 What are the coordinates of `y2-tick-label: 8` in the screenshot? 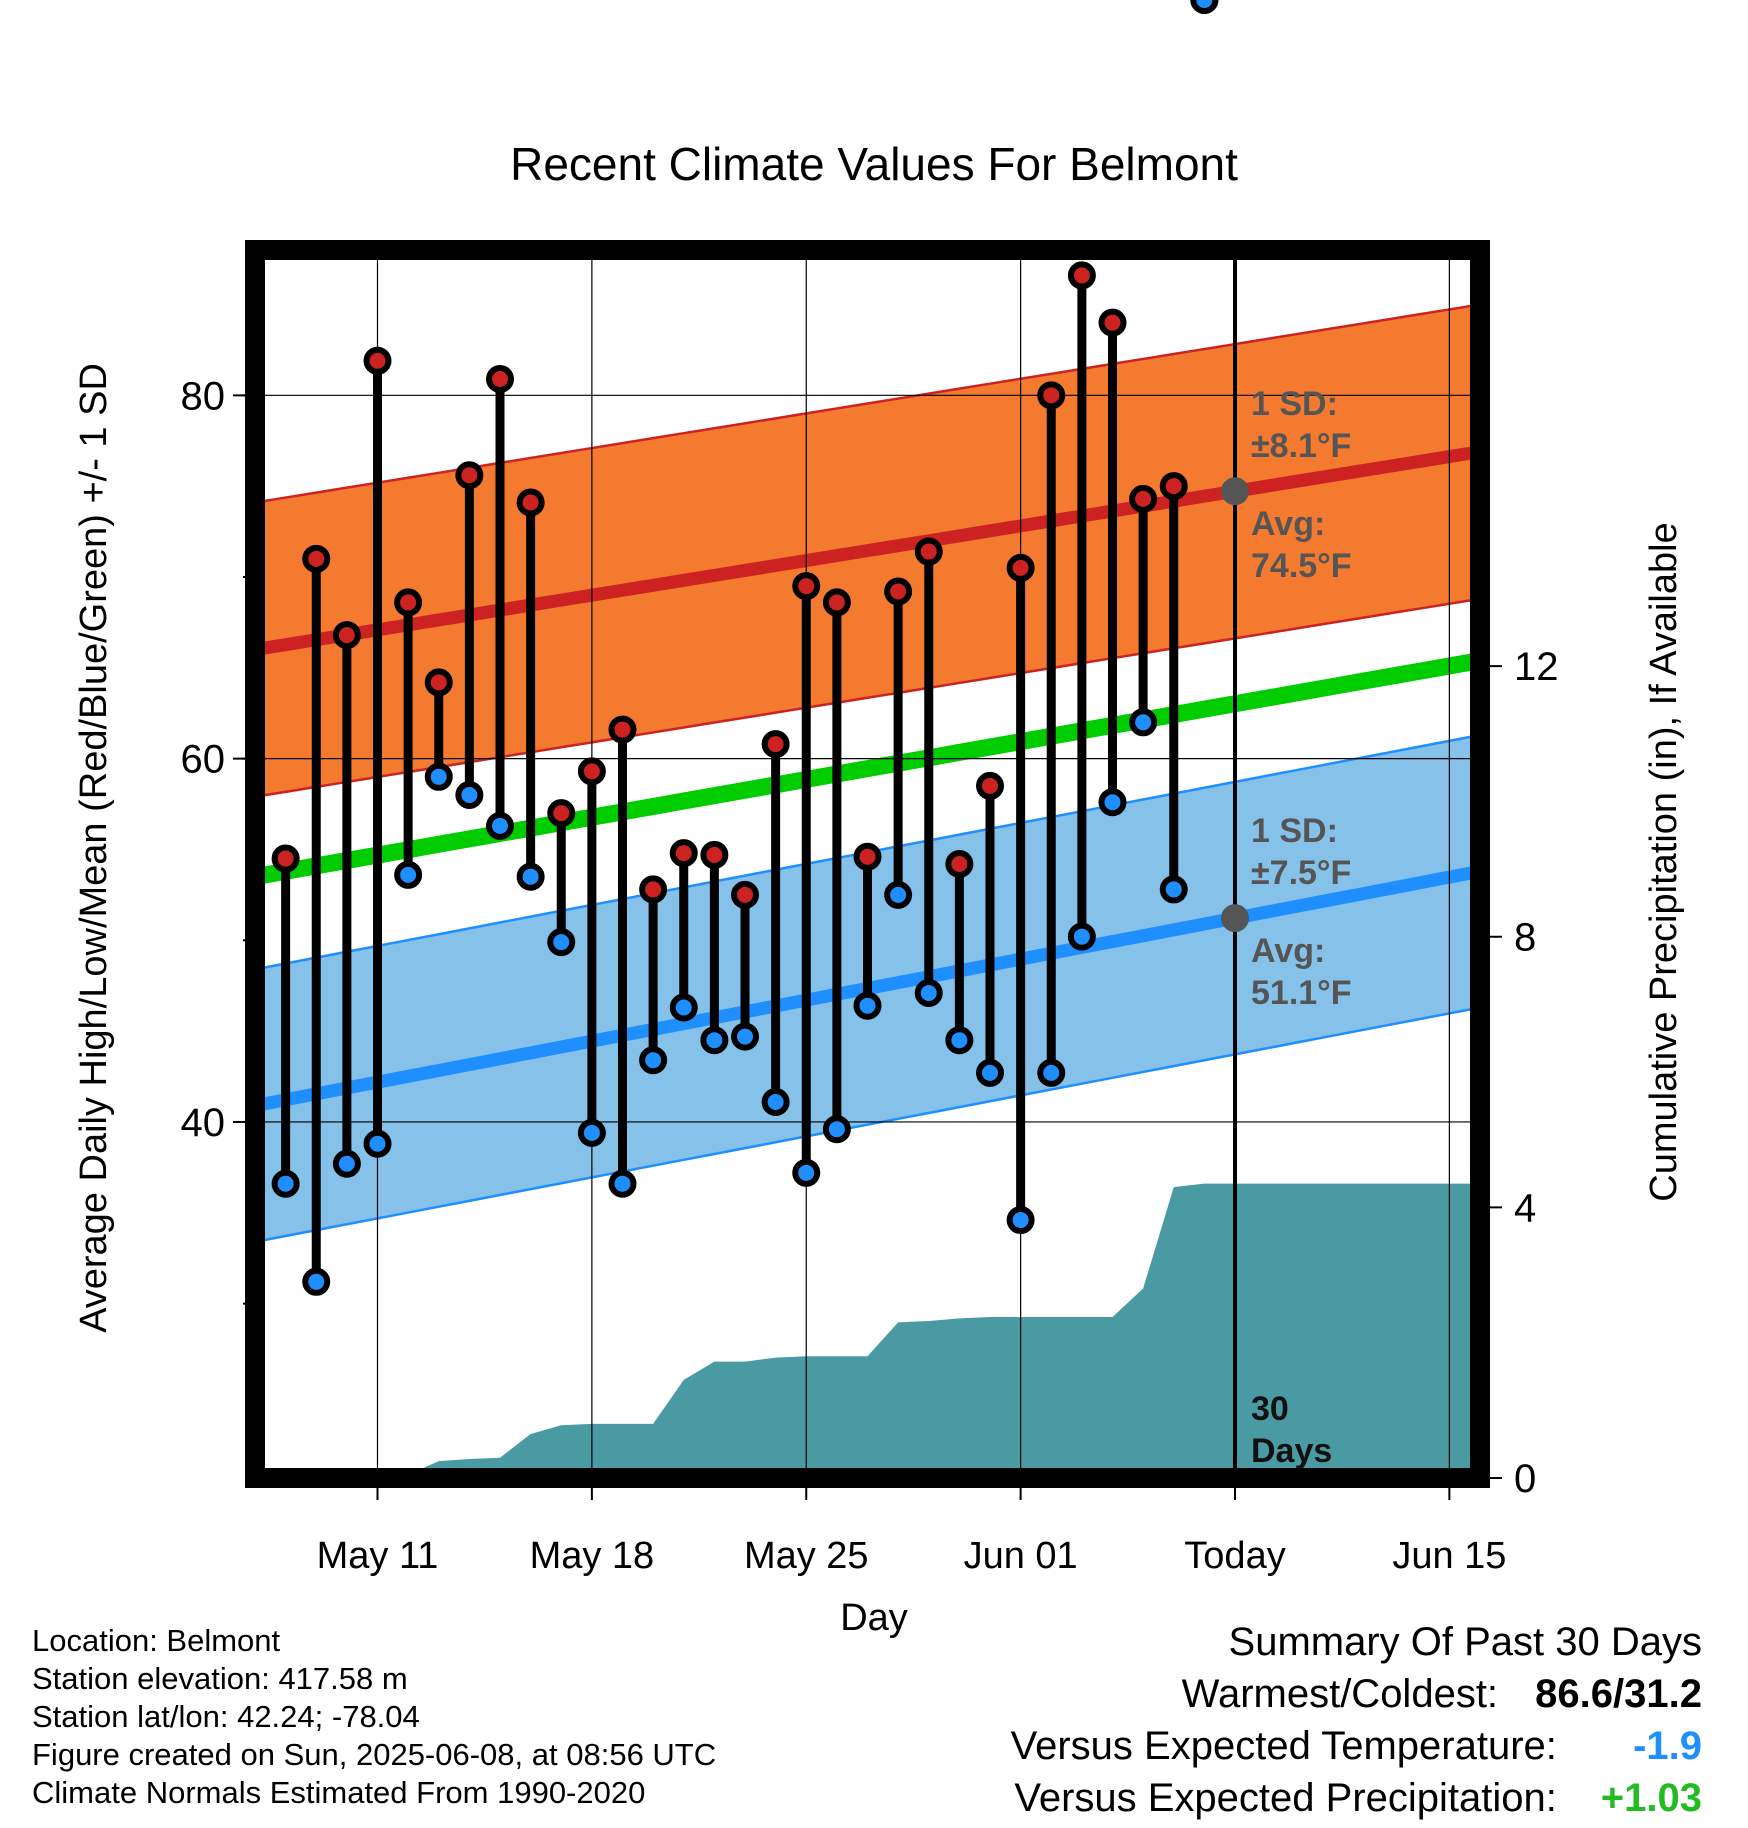 It's located at (1525, 938).